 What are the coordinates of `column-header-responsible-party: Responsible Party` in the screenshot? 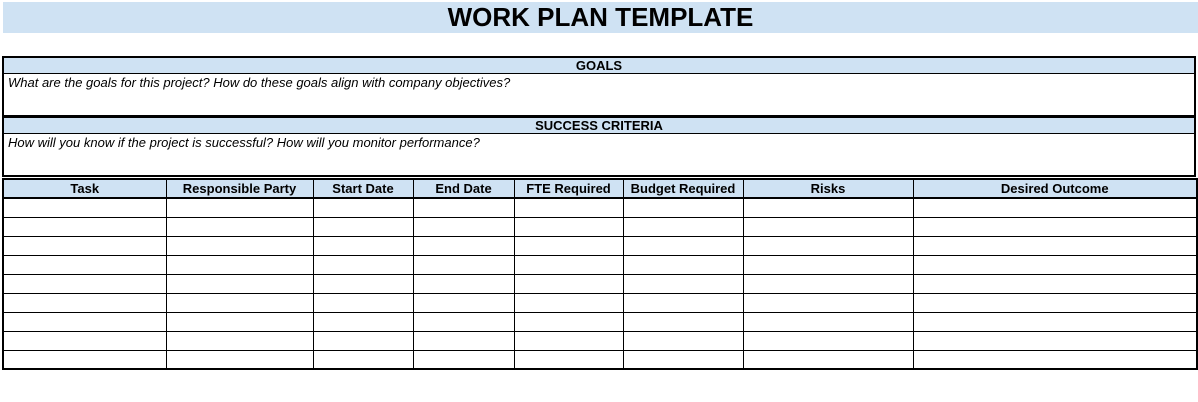 It's located at (239, 188).